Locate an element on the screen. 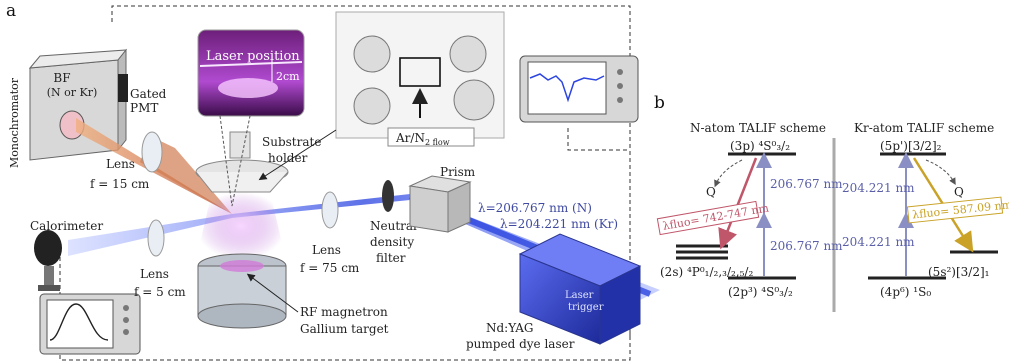 This screenshot has width=1009, height=364. kr-mid-level-label: (5s²)[3/2]₁ is located at coordinates (958, 272).